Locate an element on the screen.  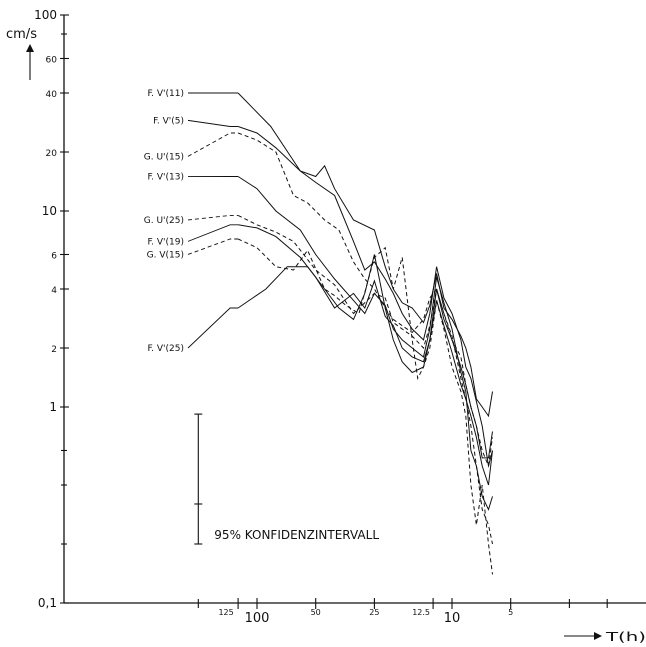
confidence-interval: 95% KONFIDENZINTERVALL is located at coordinates (286, 479).